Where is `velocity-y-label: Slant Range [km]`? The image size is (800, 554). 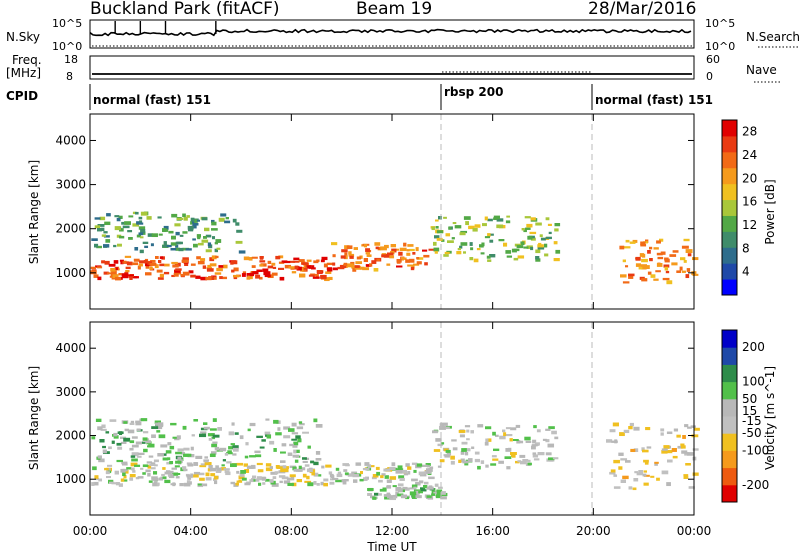 velocity-y-label: Slant Range [km] is located at coordinates (34, 418).